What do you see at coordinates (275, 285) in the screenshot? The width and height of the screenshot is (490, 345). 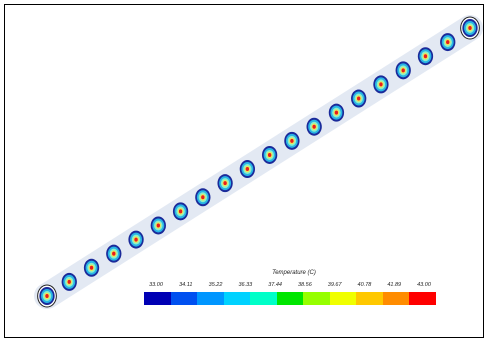 I see `legend-tick: 37.44` at bounding box center [275, 285].